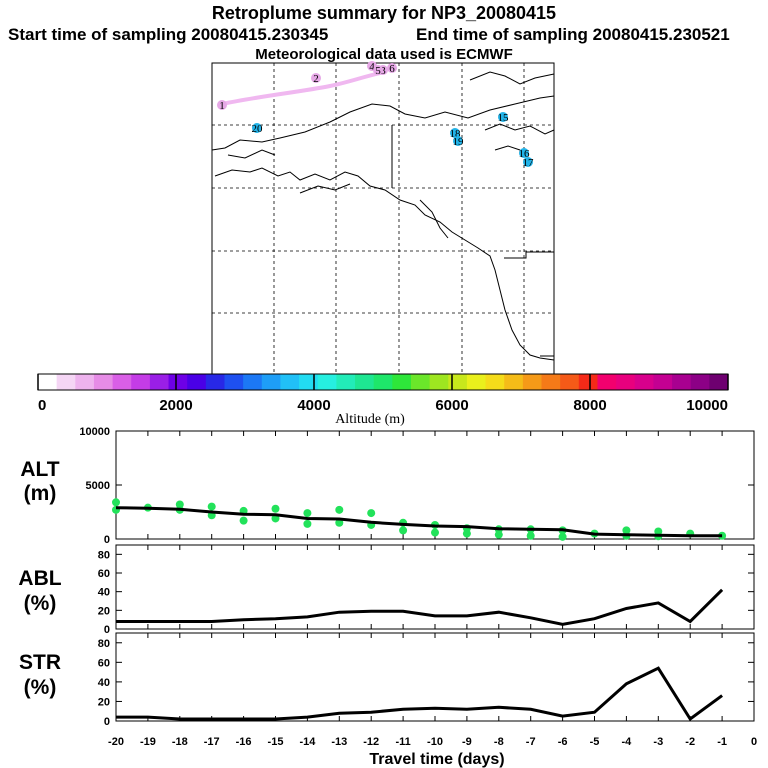 The width and height of the screenshot is (768, 768). I want to click on x-tick-label: -15, so click(276, 742).